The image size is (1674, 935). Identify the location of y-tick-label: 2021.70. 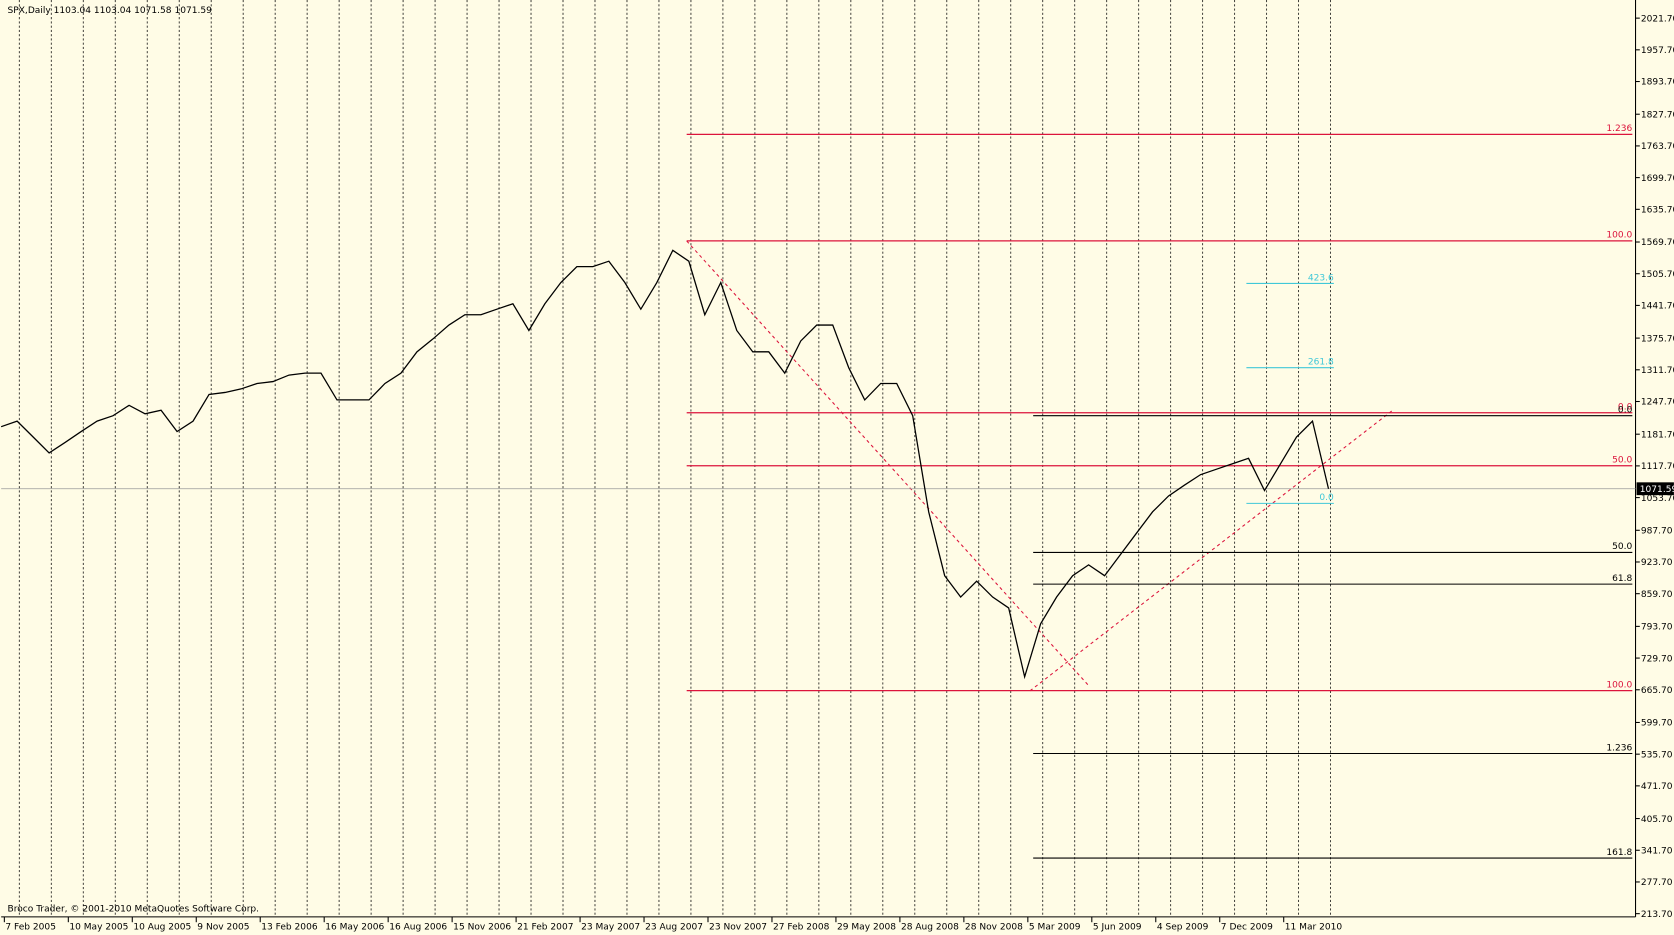
(1657, 19).